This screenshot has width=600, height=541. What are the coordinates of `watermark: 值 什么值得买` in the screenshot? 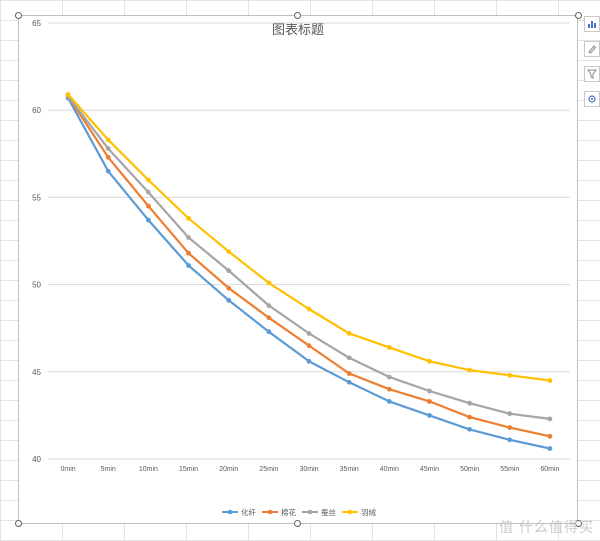 It's located at (546, 527).